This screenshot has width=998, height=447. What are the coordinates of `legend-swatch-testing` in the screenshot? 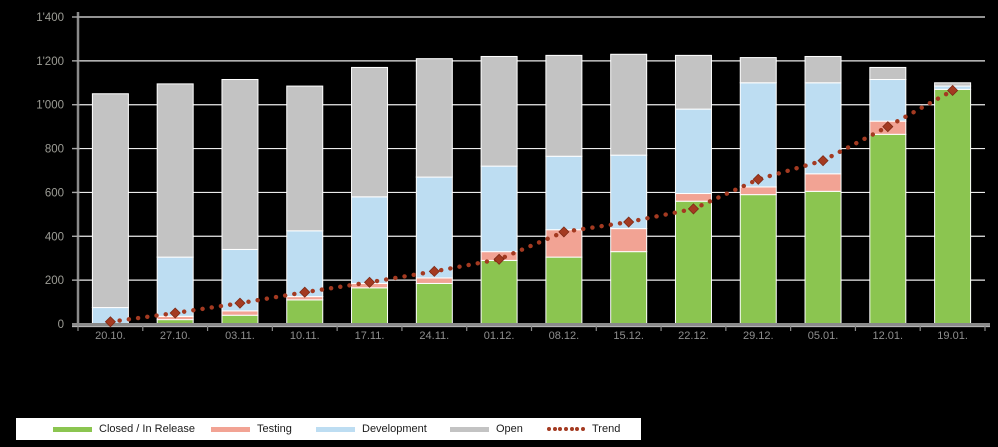 It's located at (230, 429).